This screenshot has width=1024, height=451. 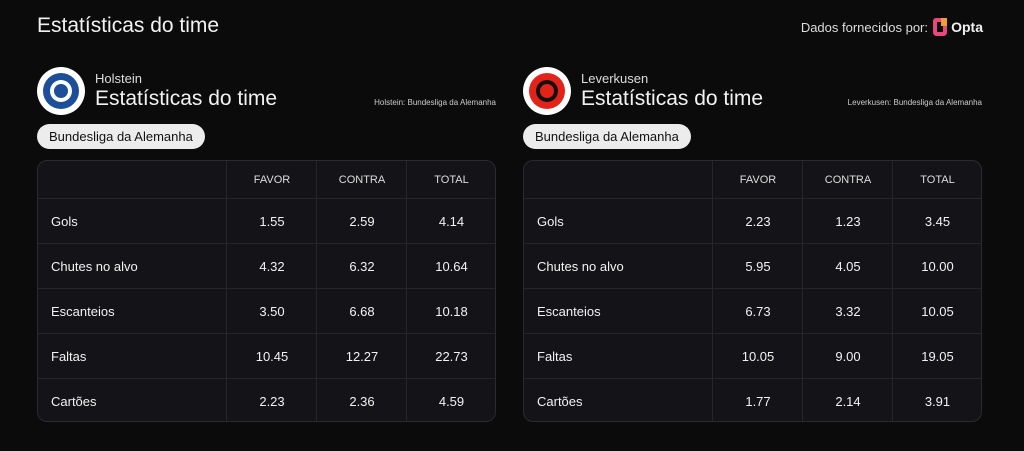 I want to click on table-row: Cartões 1.77 2.14 3.91, so click(x=752, y=399).